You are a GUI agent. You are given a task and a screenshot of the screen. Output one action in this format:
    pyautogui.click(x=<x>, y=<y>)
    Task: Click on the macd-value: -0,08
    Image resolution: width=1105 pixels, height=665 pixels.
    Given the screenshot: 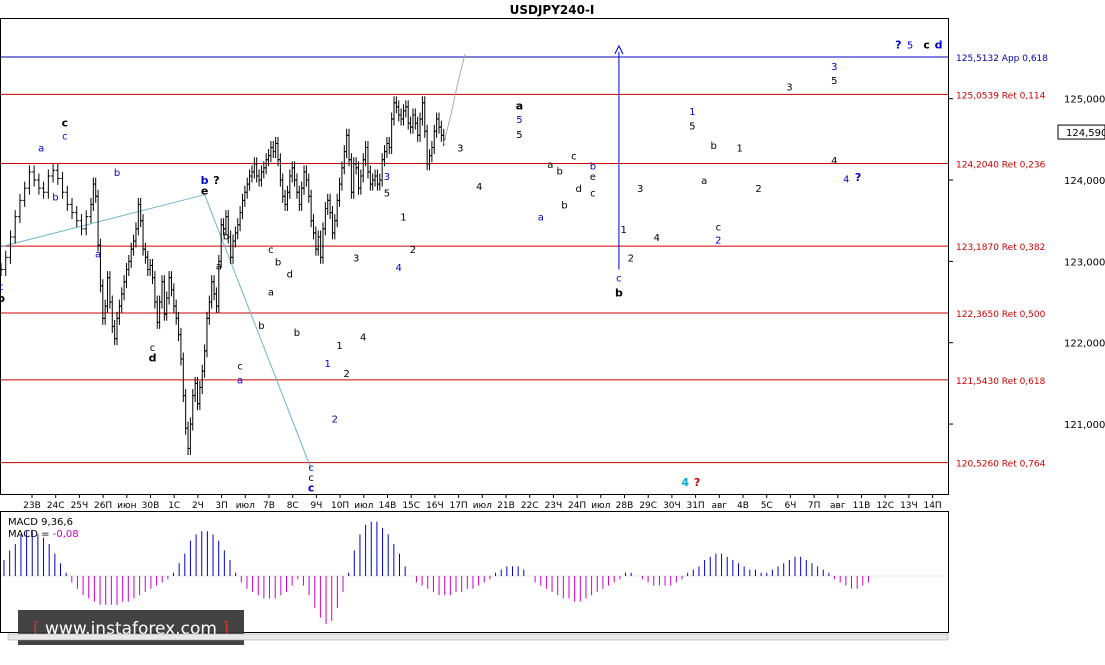 What is the action you would take?
    pyautogui.click(x=66, y=534)
    